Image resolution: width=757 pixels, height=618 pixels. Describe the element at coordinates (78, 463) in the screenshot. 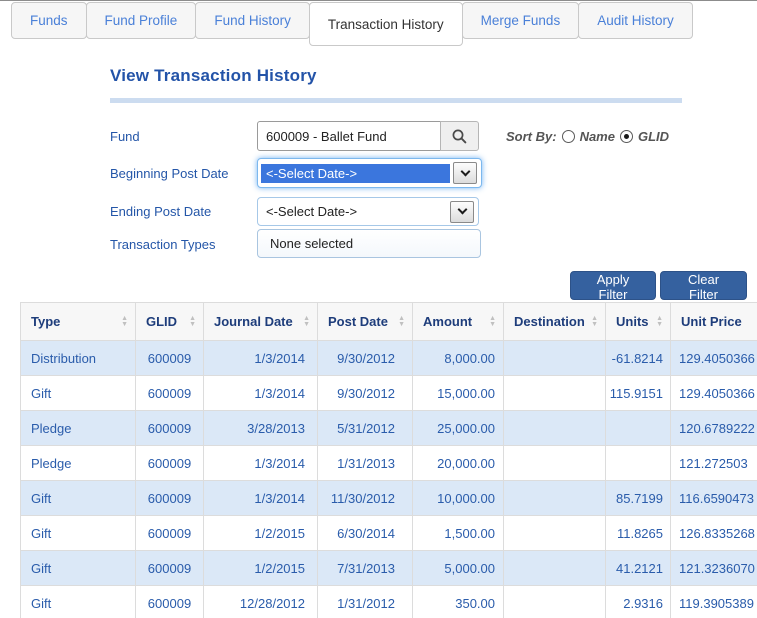

I see `cell-type: Pledge` at that location.